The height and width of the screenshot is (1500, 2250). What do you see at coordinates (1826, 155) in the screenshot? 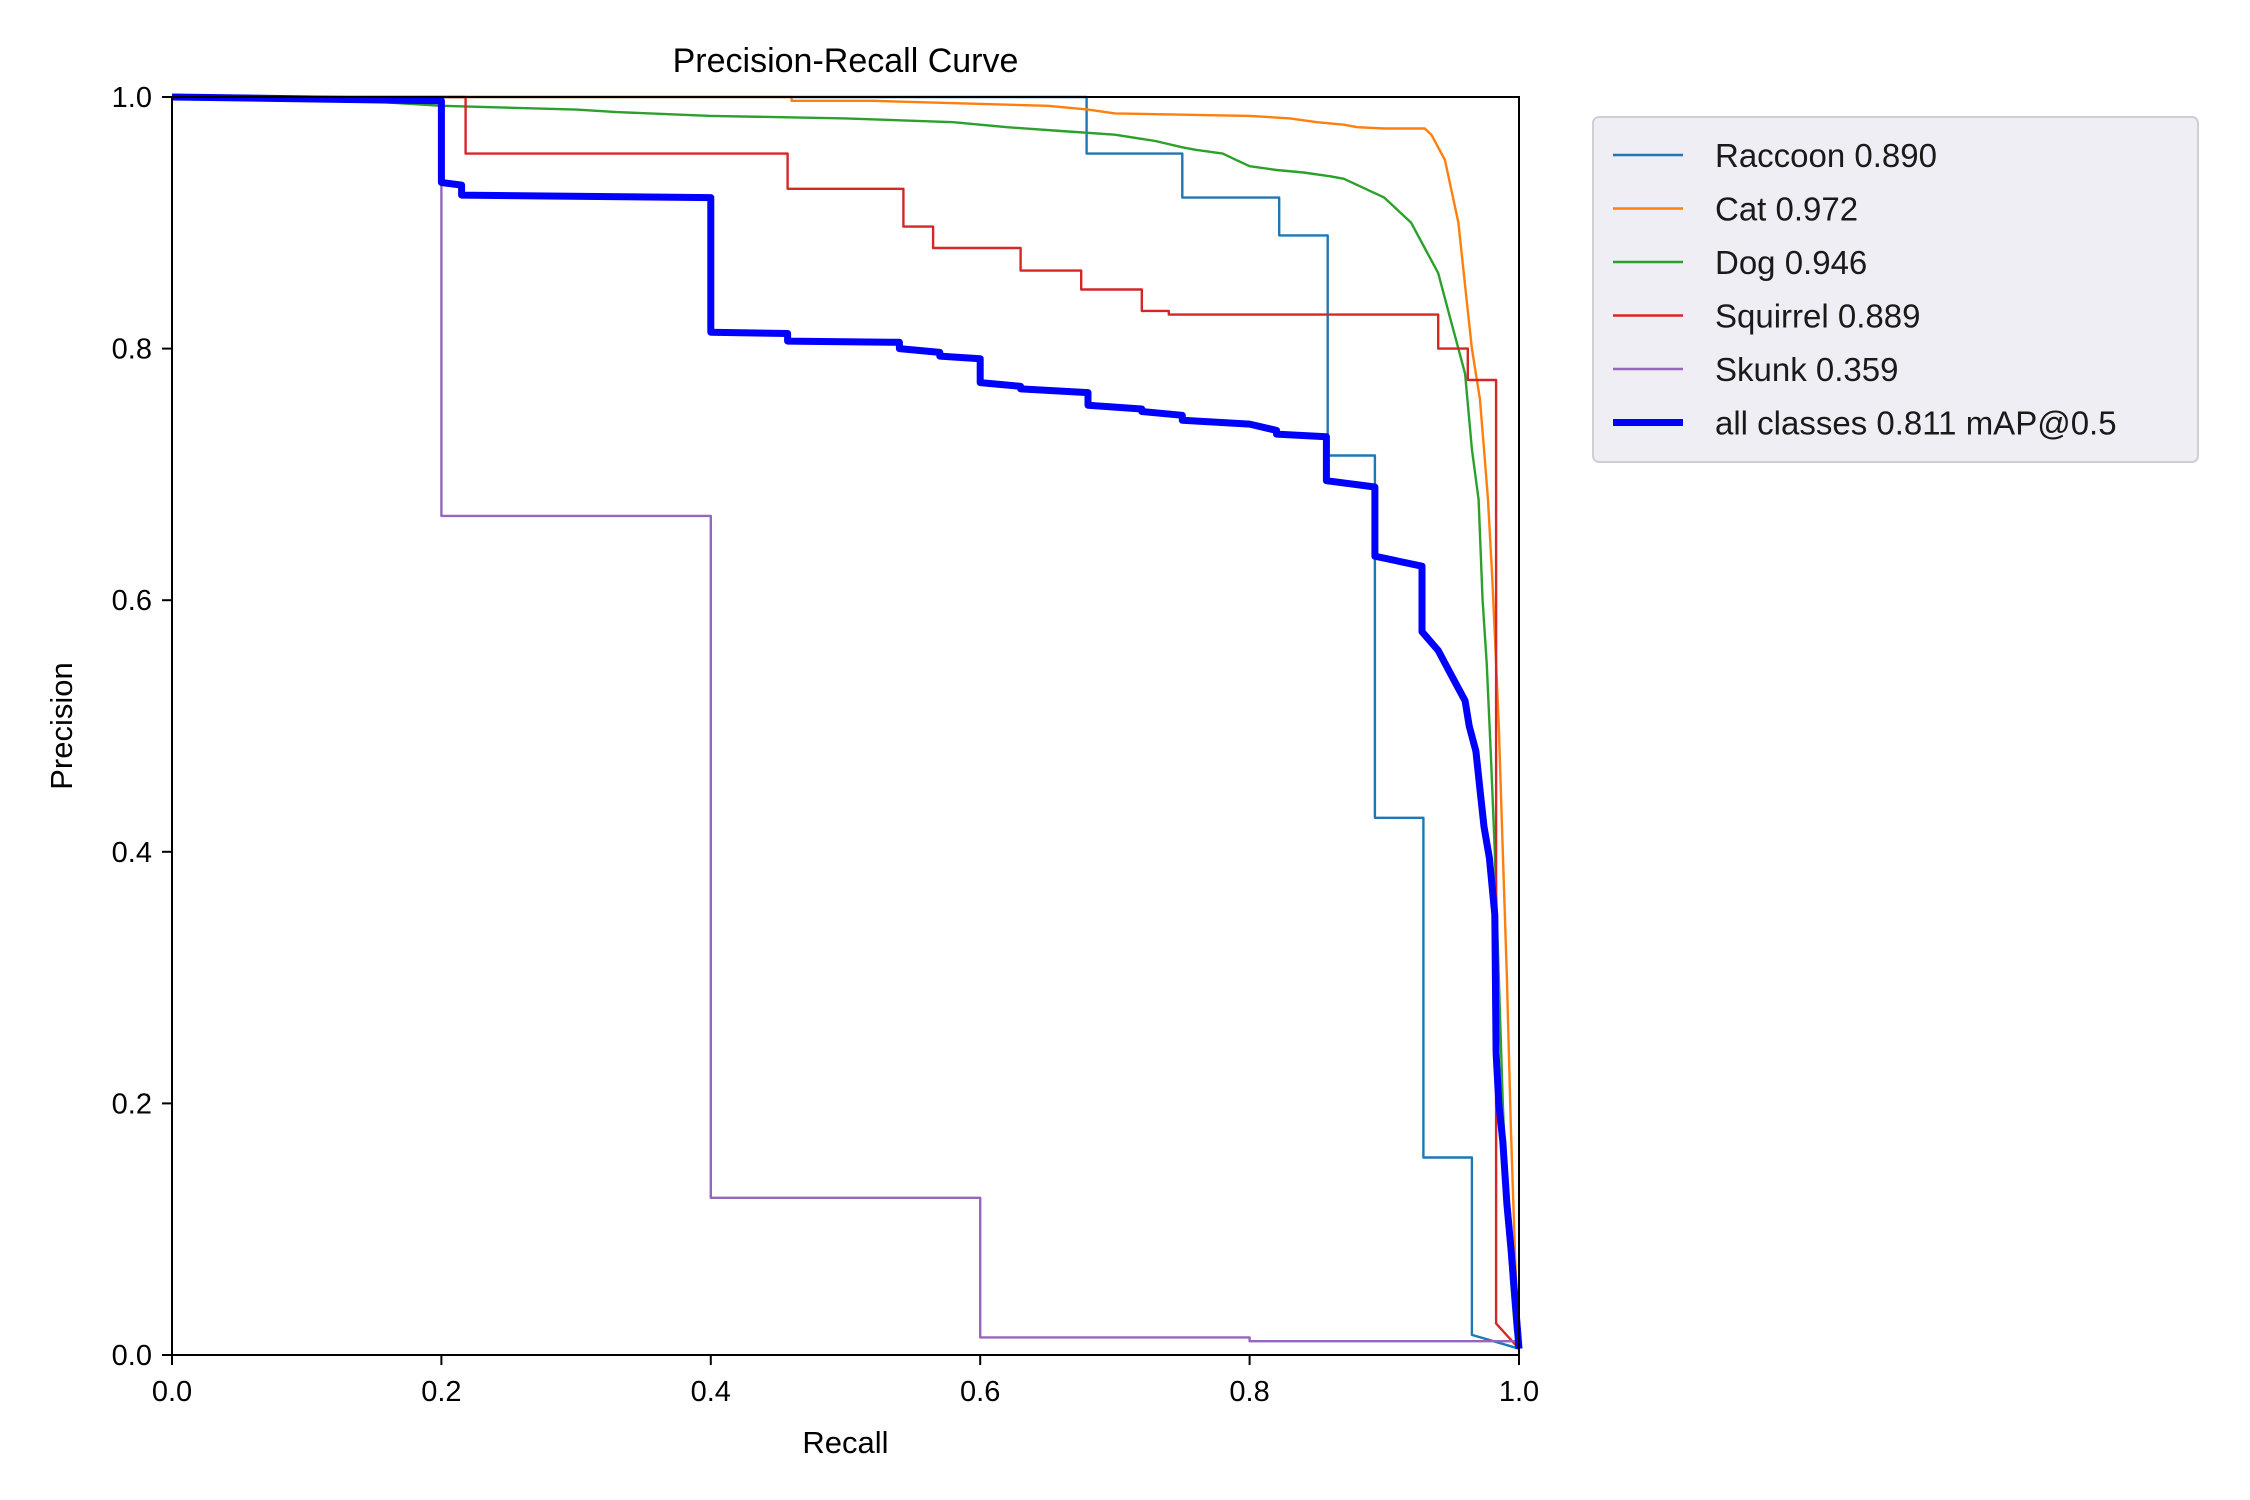
I see `legend-label: Raccoon 0.890` at bounding box center [1826, 155].